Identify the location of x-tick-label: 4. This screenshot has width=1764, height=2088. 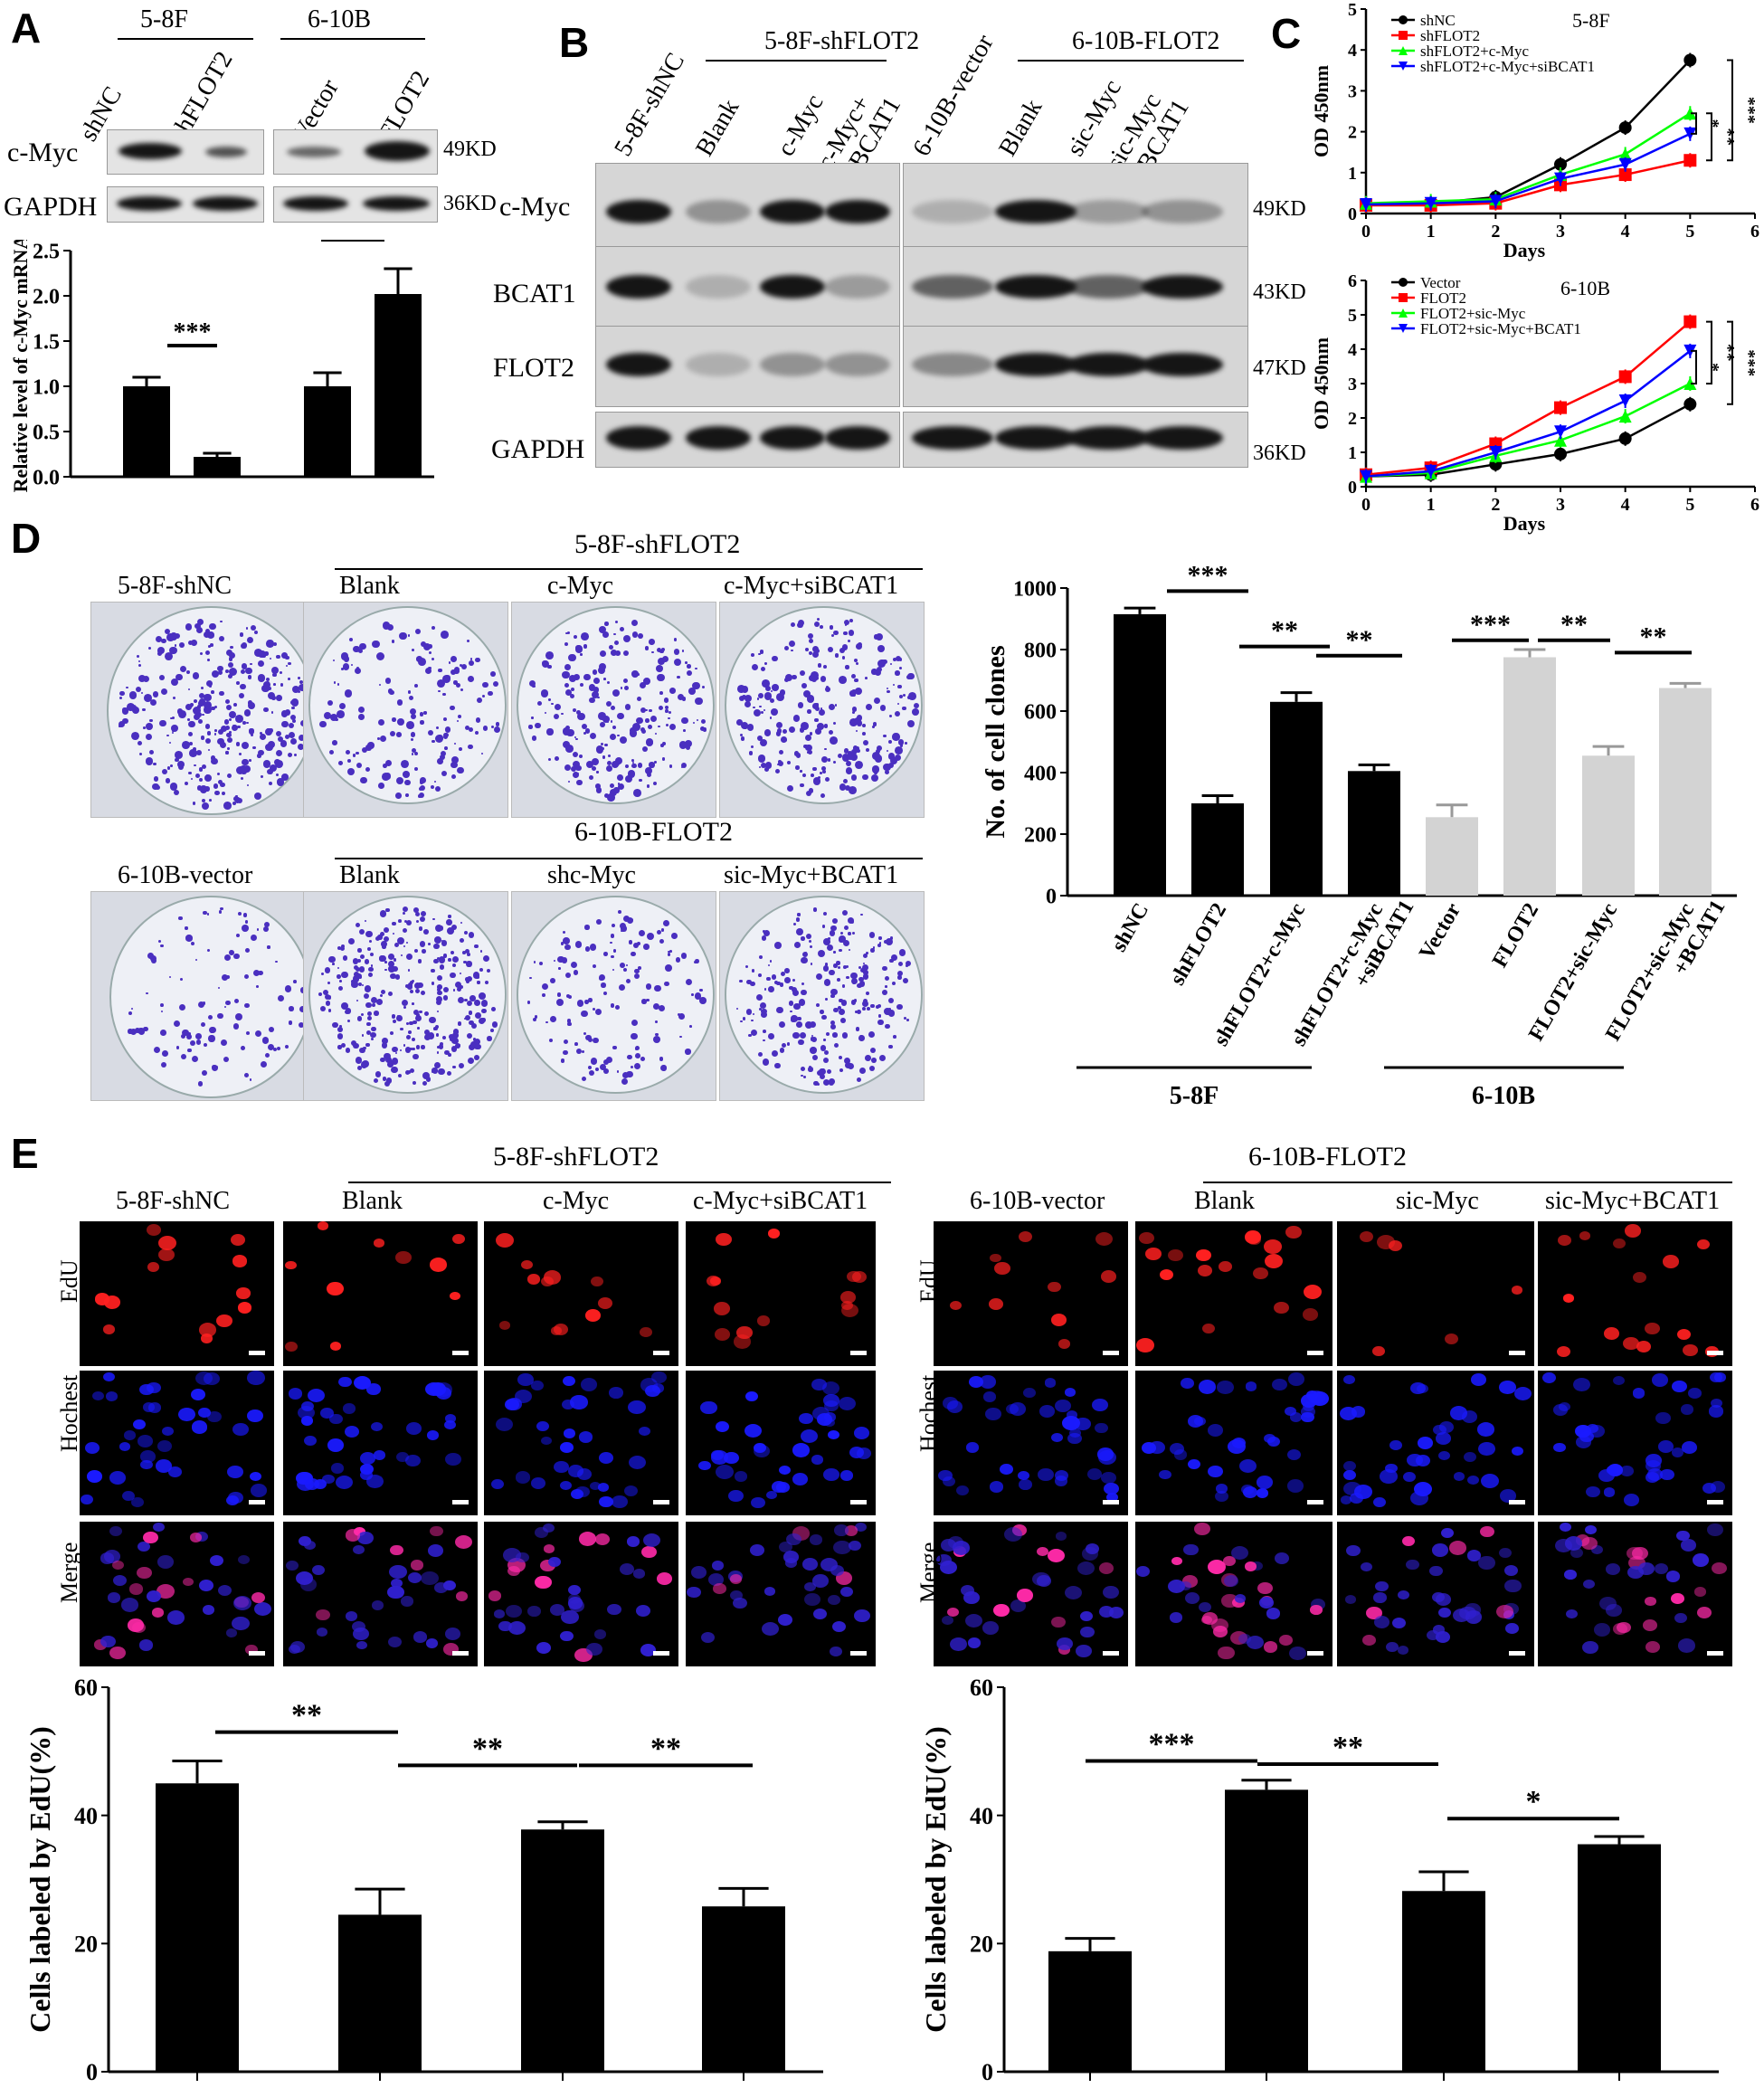
(1625, 505).